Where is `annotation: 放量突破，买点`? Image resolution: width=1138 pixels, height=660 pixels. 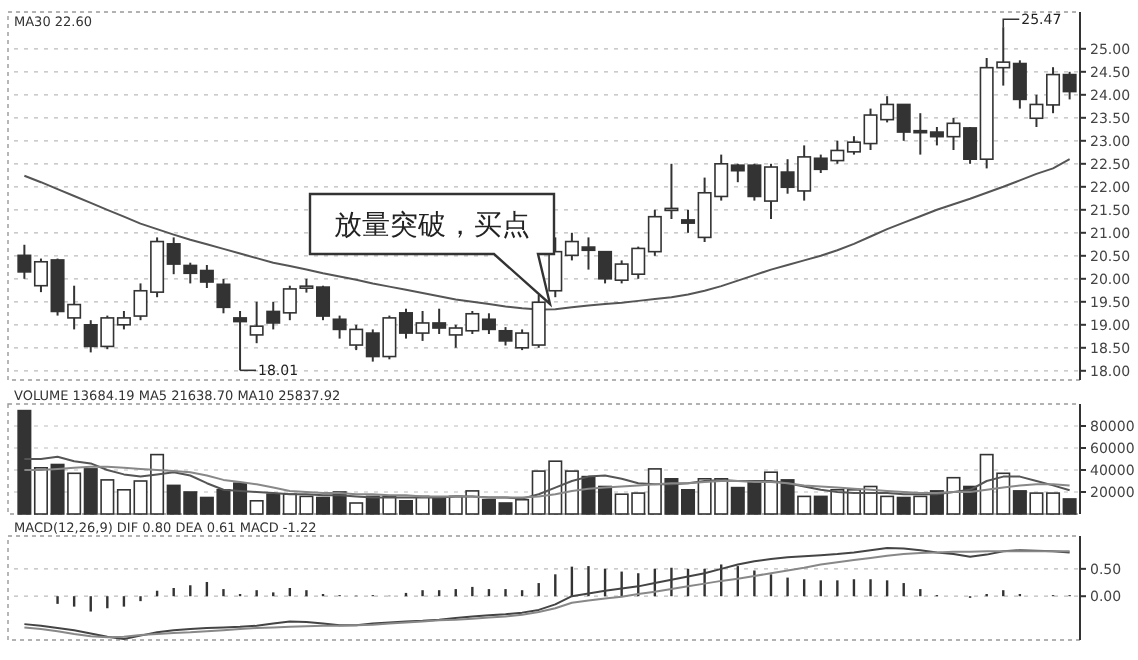 annotation: 放量突破，买点 is located at coordinates (432, 226).